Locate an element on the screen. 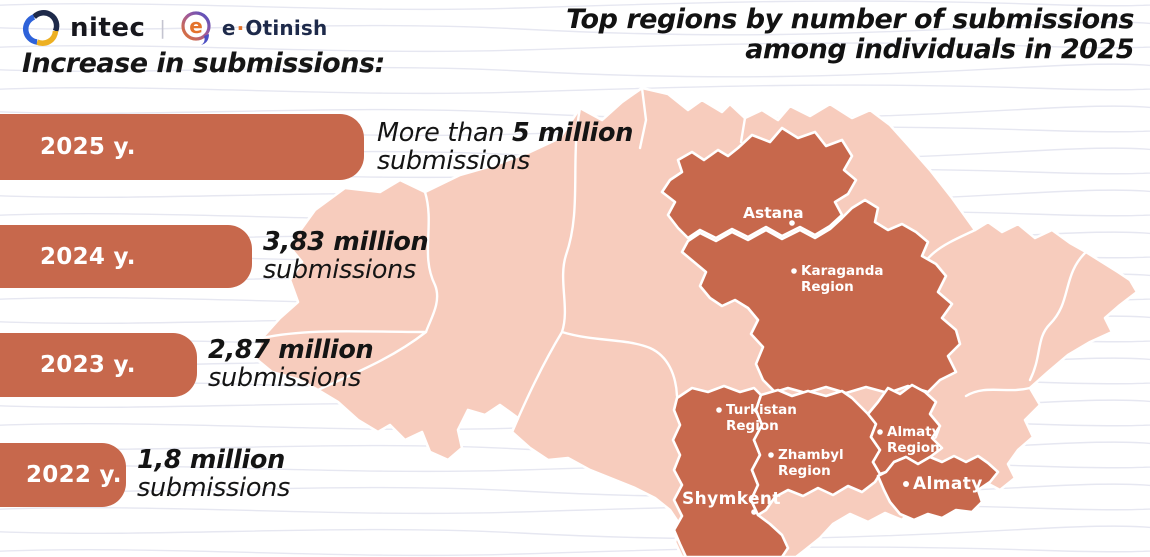  value-2022: 1,8 million submissions is located at coordinates (213, 474).